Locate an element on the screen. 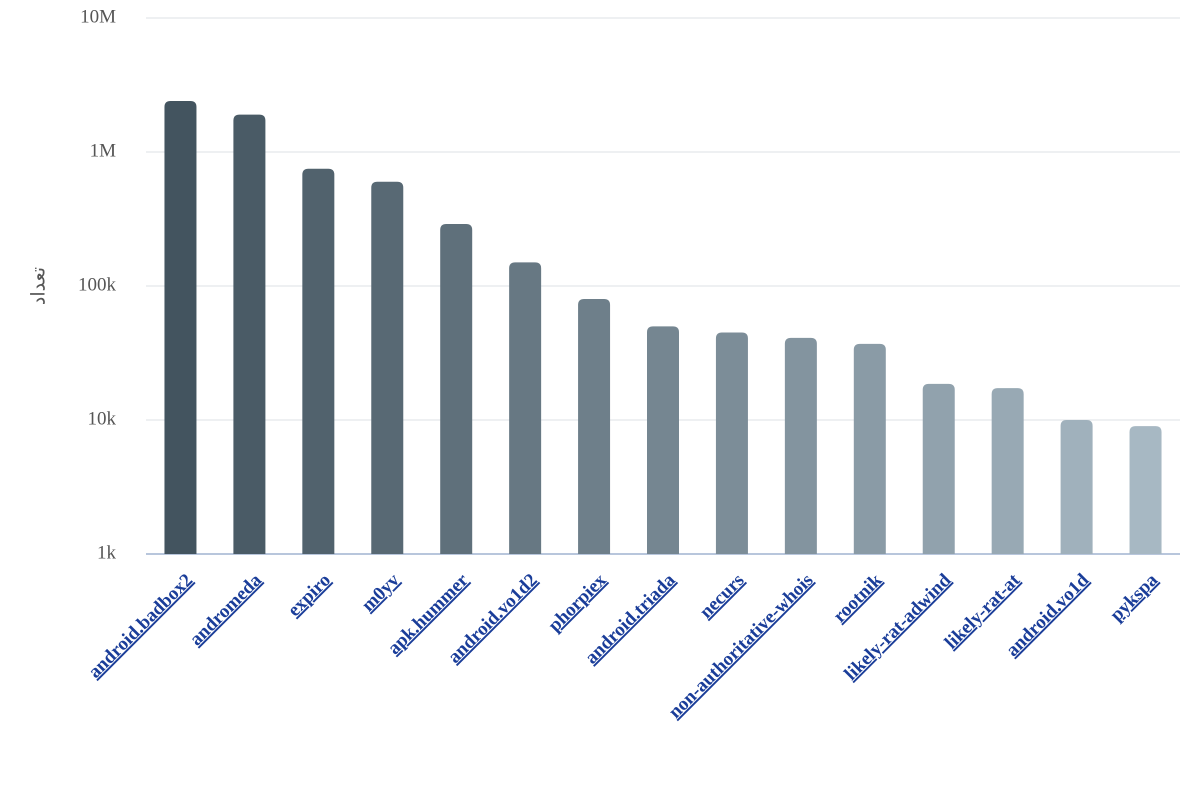  y-tick-label: 100k is located at coordinates (97, 284).